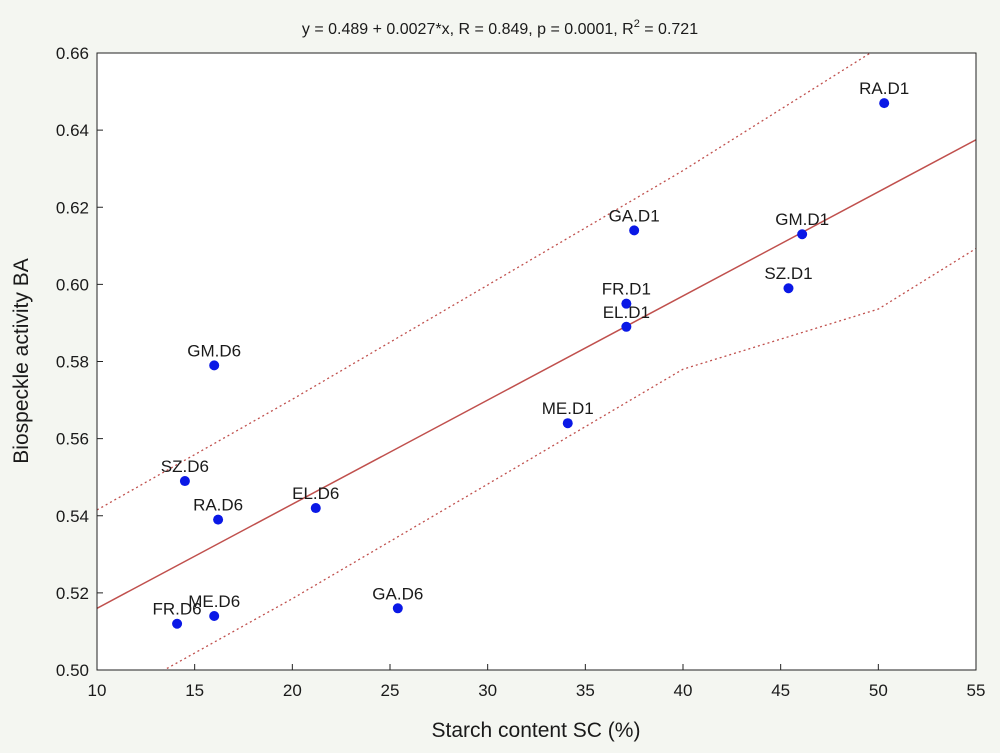 The height and width of the screenshot is (753, 1000). What do you see at coordinates (72, 670) in the screenshot?
I see `y-tick-label: 0.50` at bounding box center [72, 670].